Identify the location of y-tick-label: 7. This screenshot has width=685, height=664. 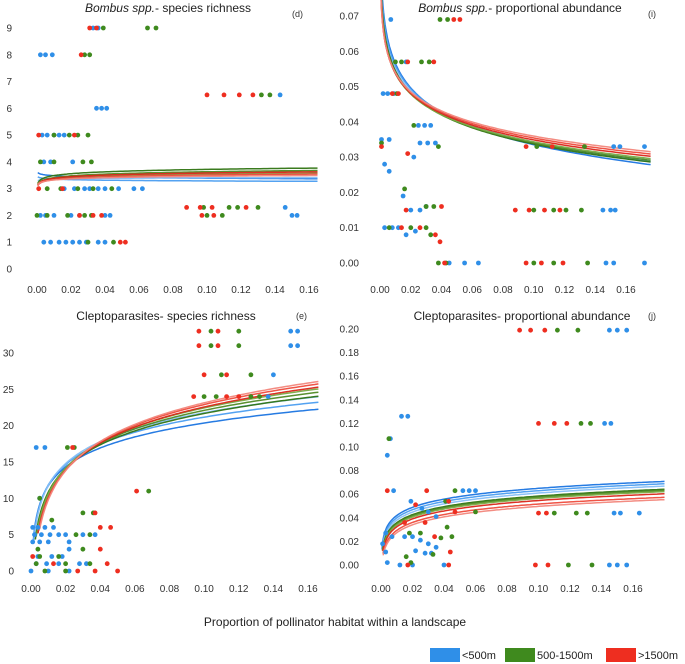
(9, 82).